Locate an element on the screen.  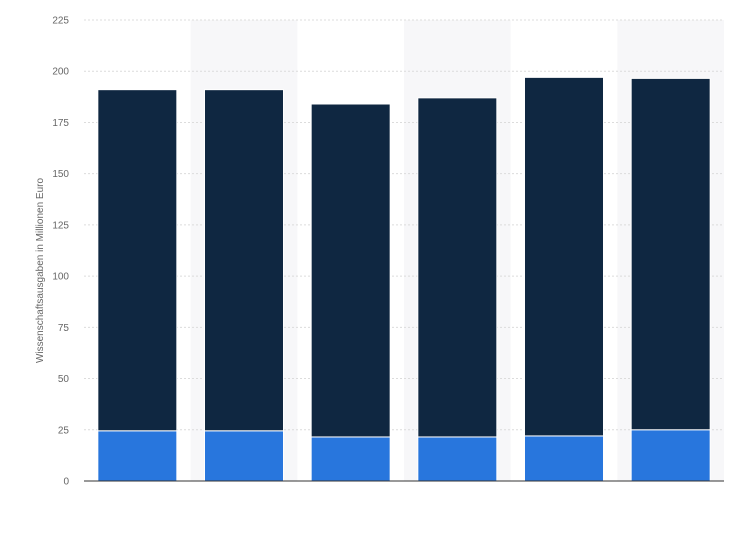
y-tick-label: 225 is located at coordinates (60, 21).